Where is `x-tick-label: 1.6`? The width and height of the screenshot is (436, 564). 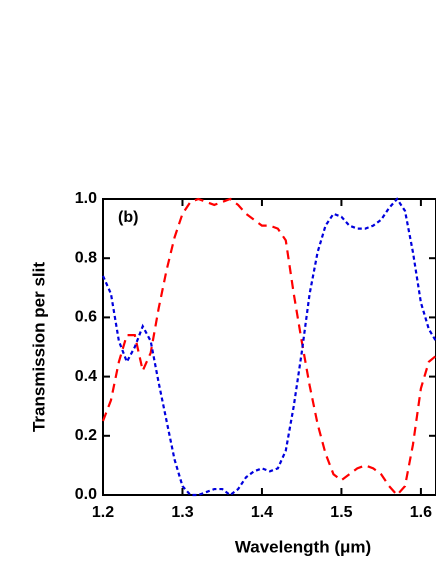
x-tick-label: 1.6 is located at coordinates (421, 512).